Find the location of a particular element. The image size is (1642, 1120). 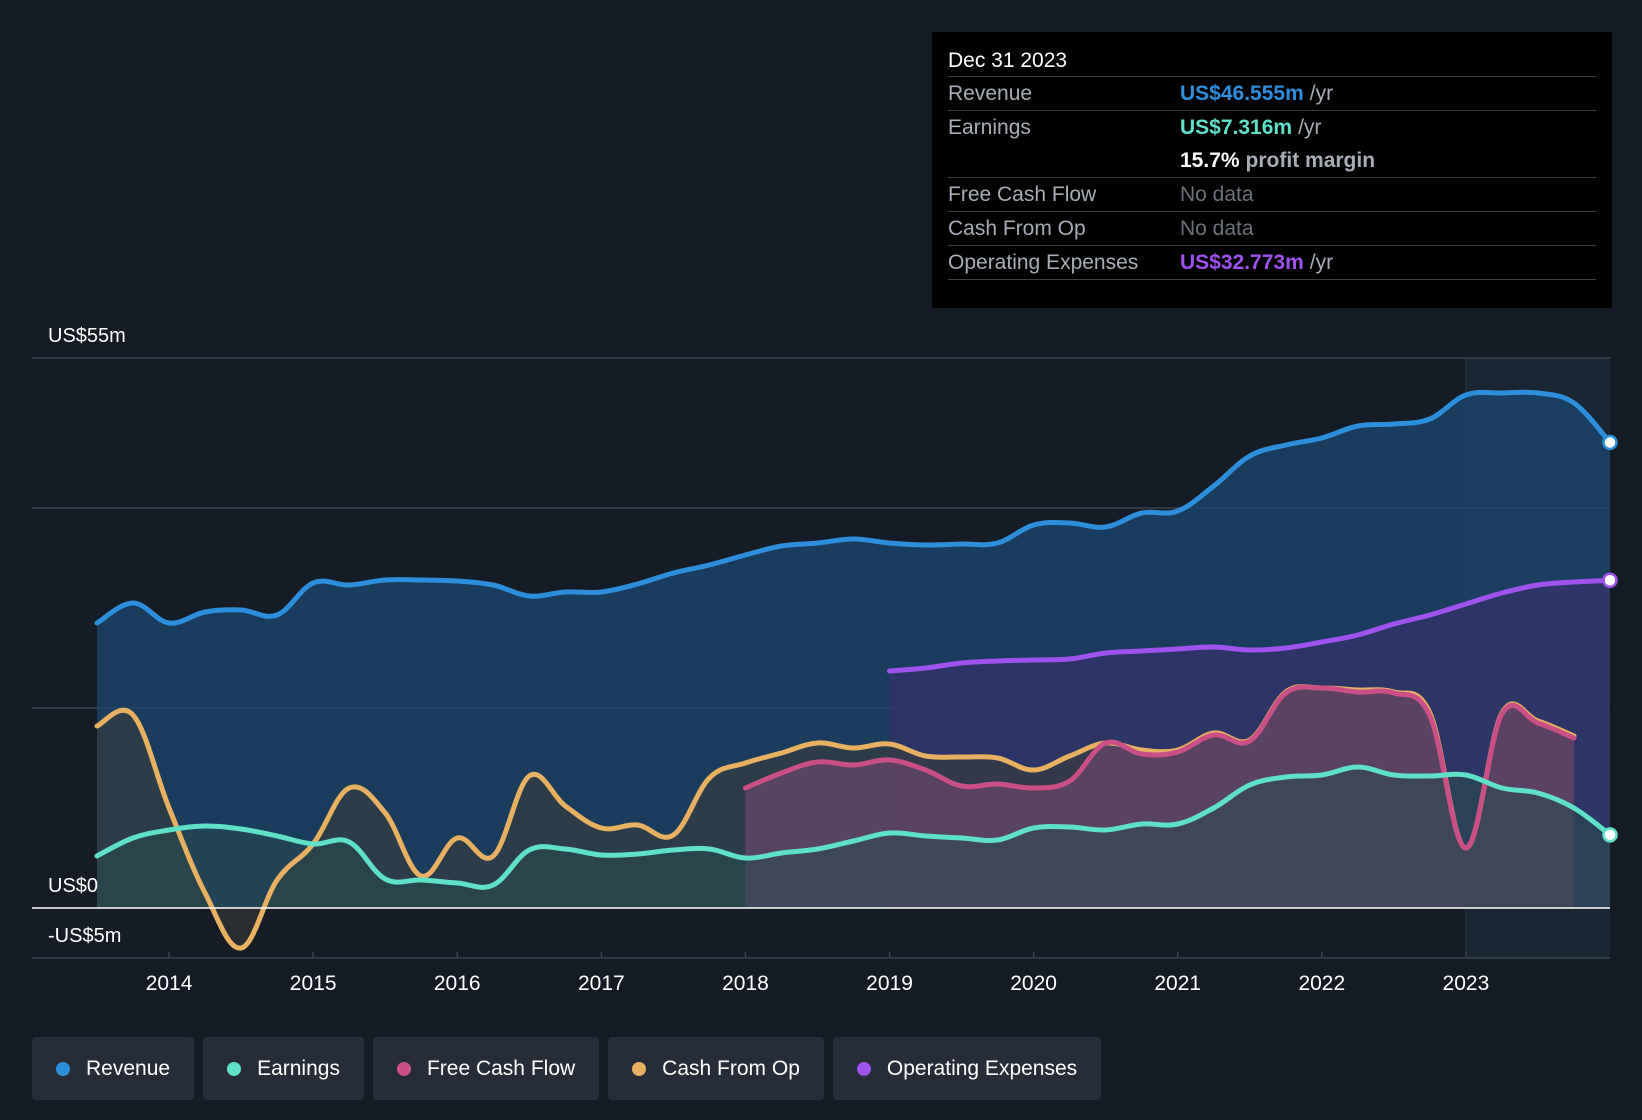

tooltip-row-cfo: Cash From Op No data is located at coordinates (1272, 228).